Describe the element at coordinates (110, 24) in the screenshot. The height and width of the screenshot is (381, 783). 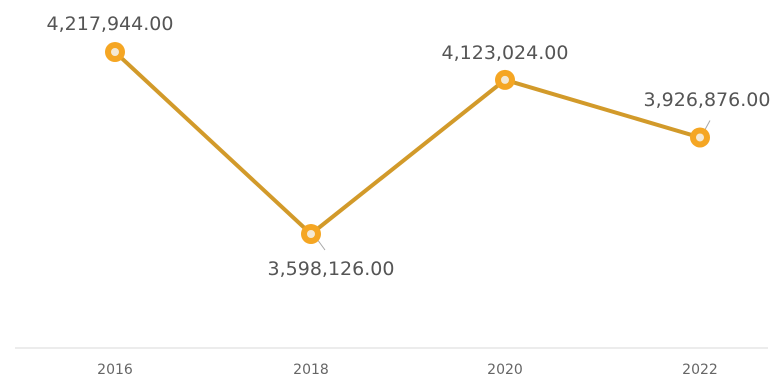
I see `data-label: 4,217,944.00` at that location.